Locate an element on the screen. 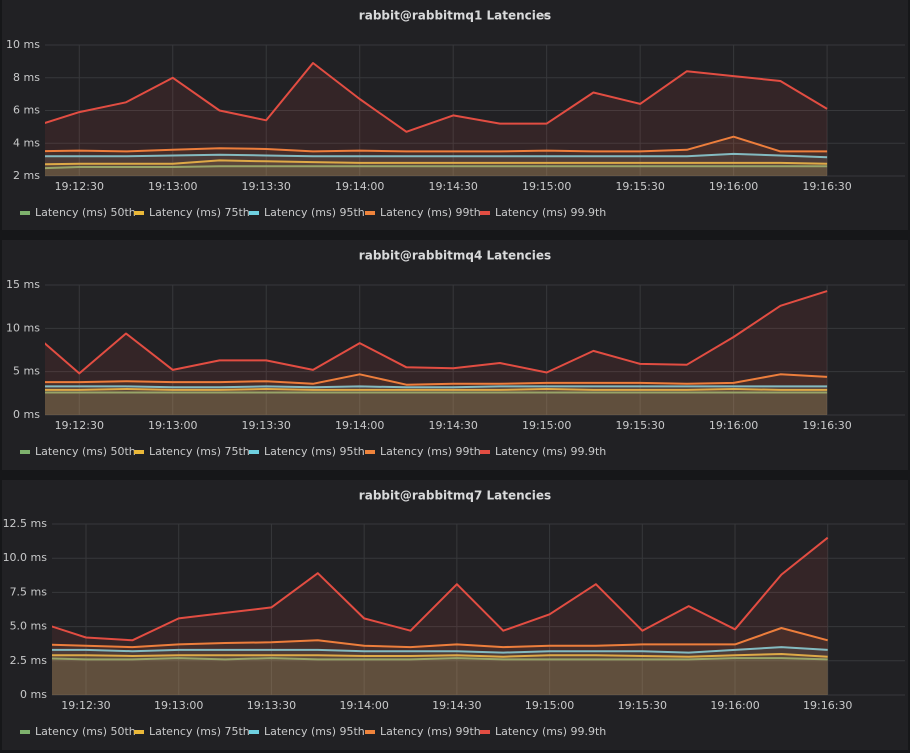  y-tick-label: 5 ms is located at coordinates (26, 371).